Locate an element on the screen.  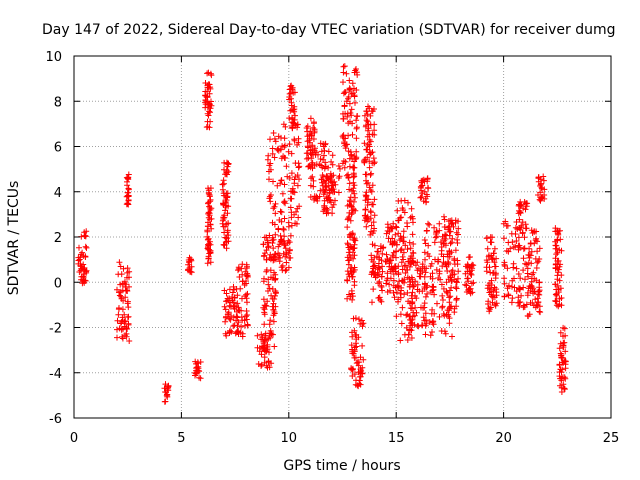
y-tick-label: -2 is located at coordinates (55, 329).